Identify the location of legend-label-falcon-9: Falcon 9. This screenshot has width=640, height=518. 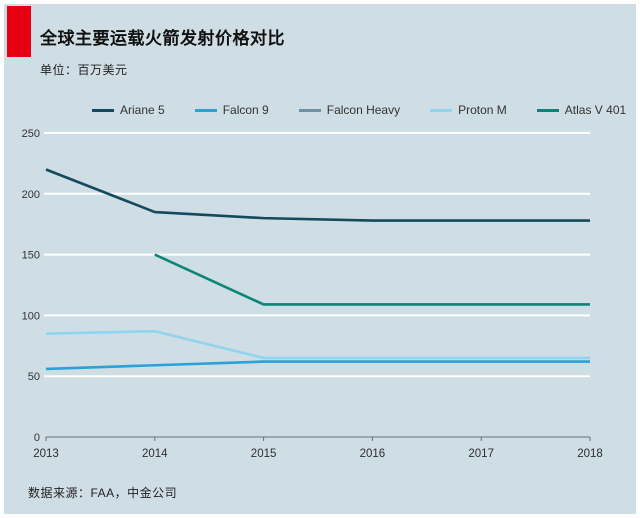
(245, 110).